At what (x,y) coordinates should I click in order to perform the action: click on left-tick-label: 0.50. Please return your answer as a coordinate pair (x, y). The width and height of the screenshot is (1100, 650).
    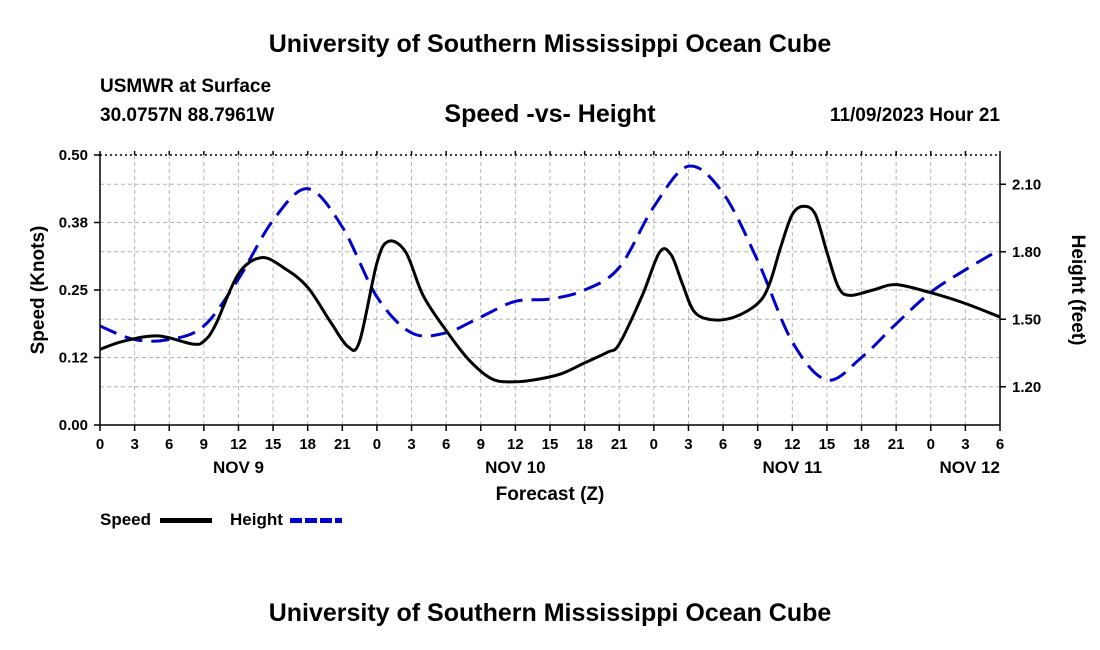
    Looking at the image, I should click on (73, 155).